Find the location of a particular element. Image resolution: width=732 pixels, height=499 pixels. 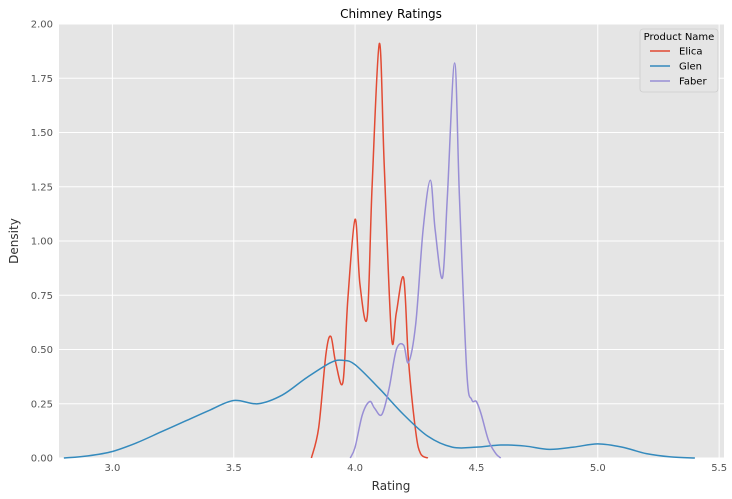

legend-box is located at coordinates (679, 60).